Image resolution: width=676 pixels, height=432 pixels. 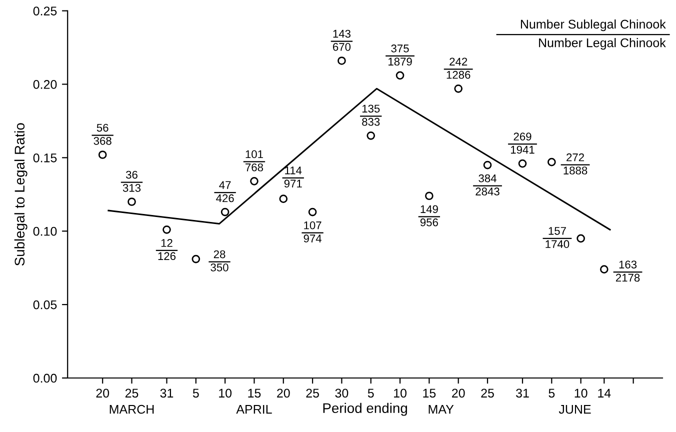 I want to click on annotation: Number Legal Chinook, so click(x=602, y=44).